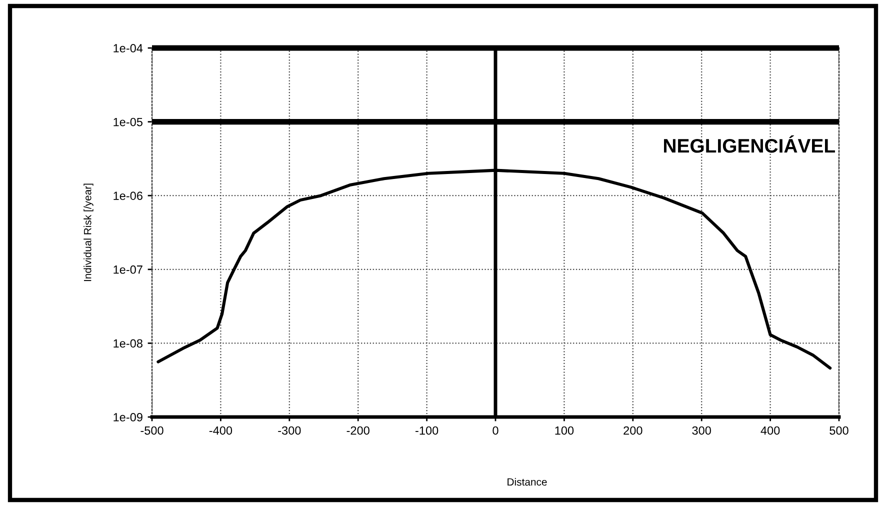 The image size is (880, 506). I want to click on x-tick-label: -100, so click(427, 430).